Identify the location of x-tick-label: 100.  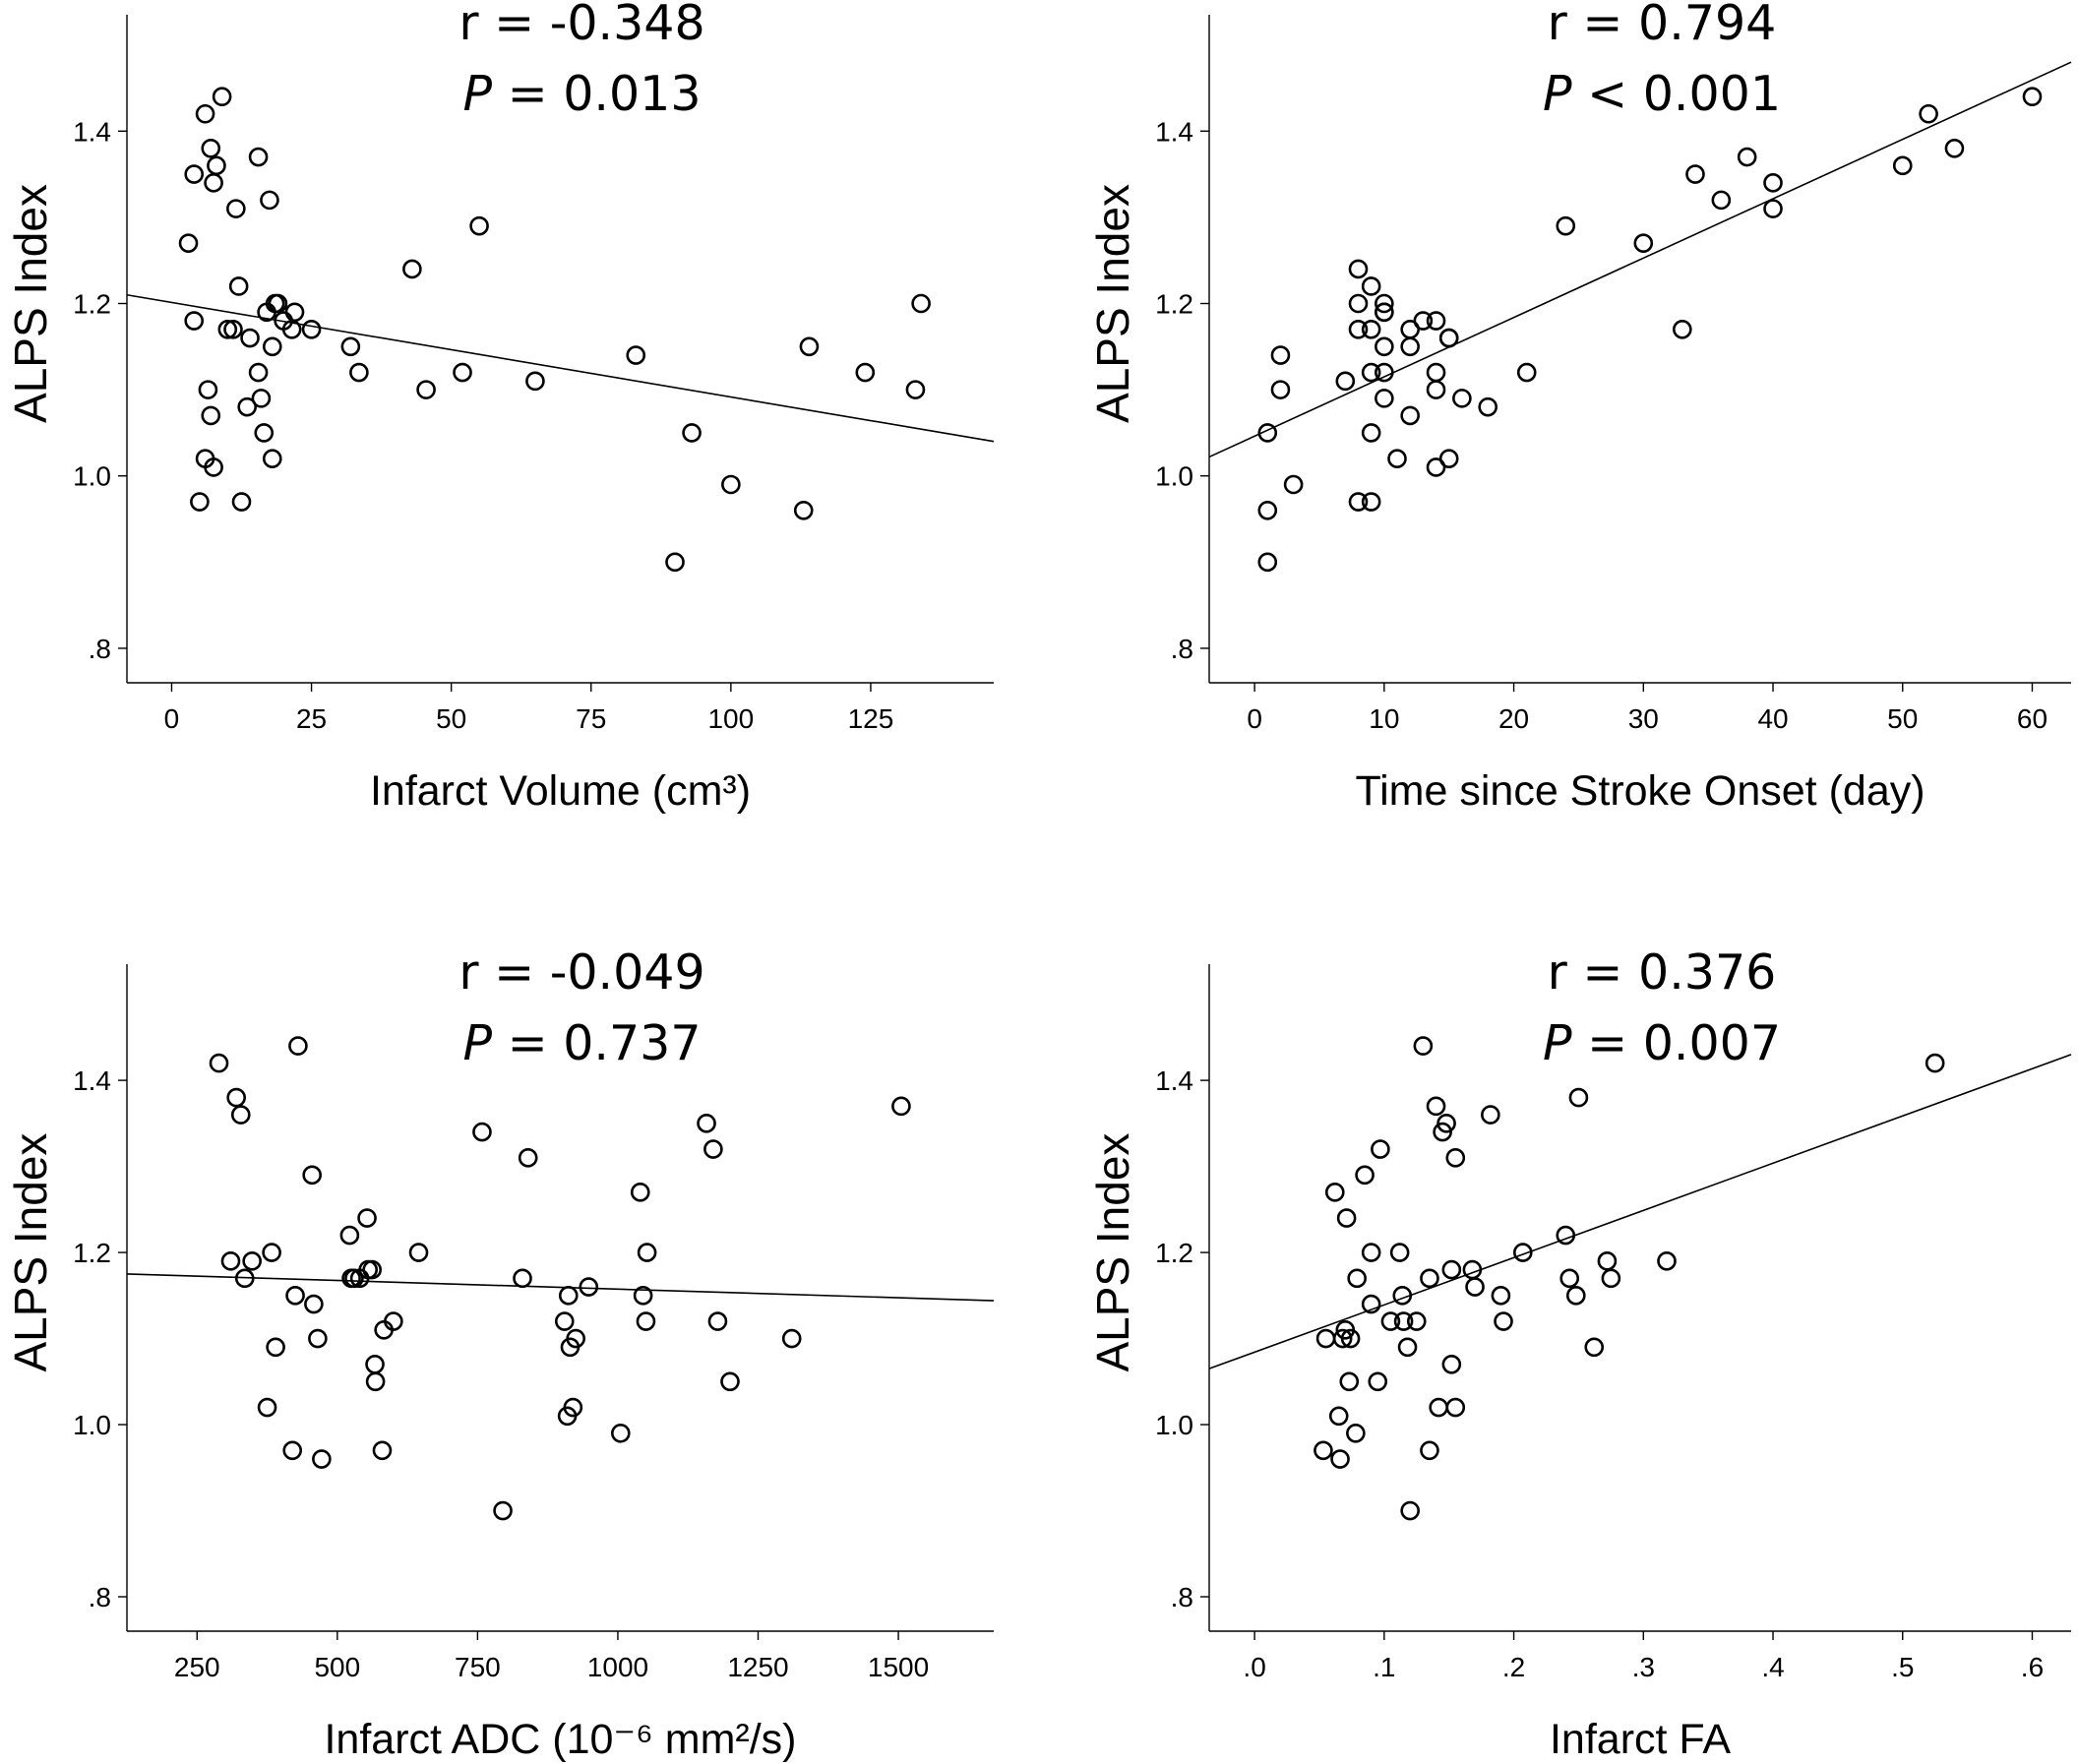
(730, 719).